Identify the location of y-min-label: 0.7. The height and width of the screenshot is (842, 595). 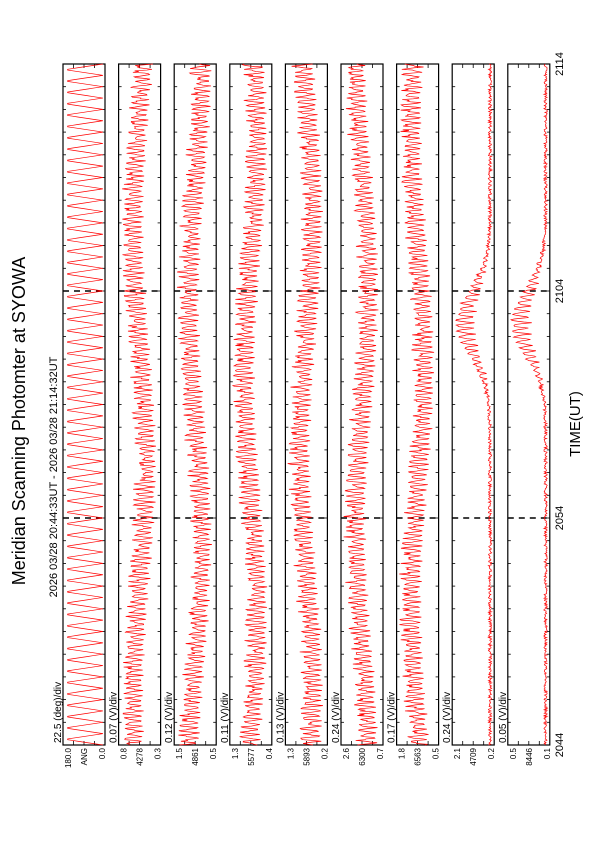
(380, 753).